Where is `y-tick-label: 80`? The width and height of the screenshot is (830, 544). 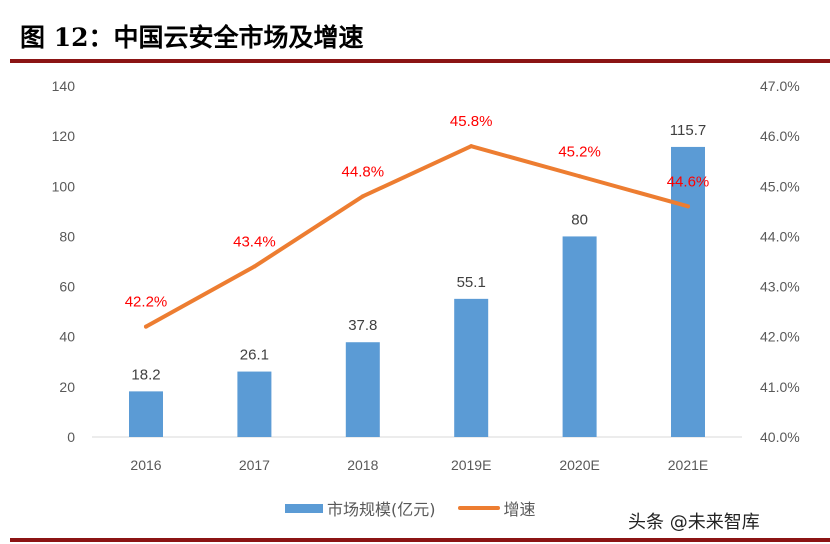 y-tick-label: 80 is located at coordinates (67, 236).